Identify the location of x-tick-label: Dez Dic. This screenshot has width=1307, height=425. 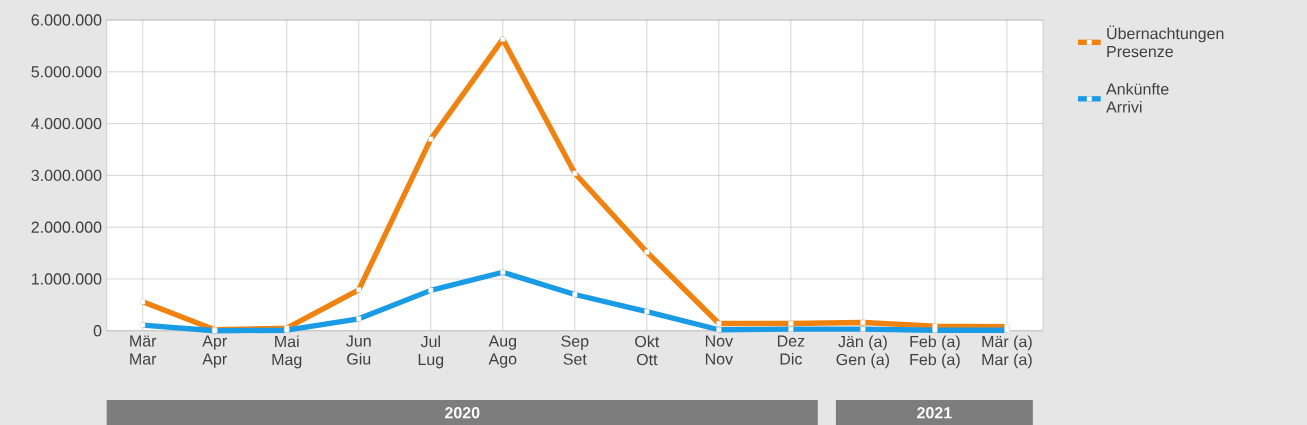
(791, 350).